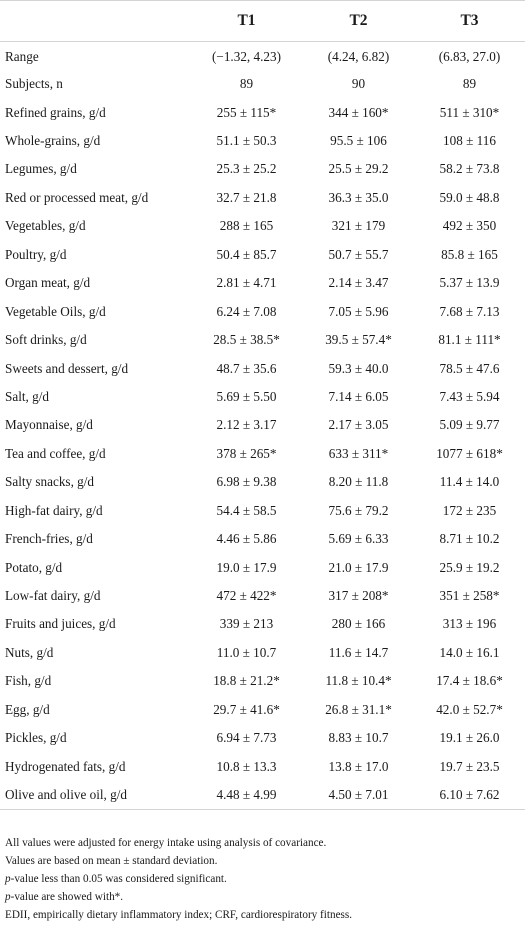  What do you see at coordinates (469, 738) in the screenshot?
I see `cell-t3: 19.1 ± 26.0` at bounding box center [469, 738].